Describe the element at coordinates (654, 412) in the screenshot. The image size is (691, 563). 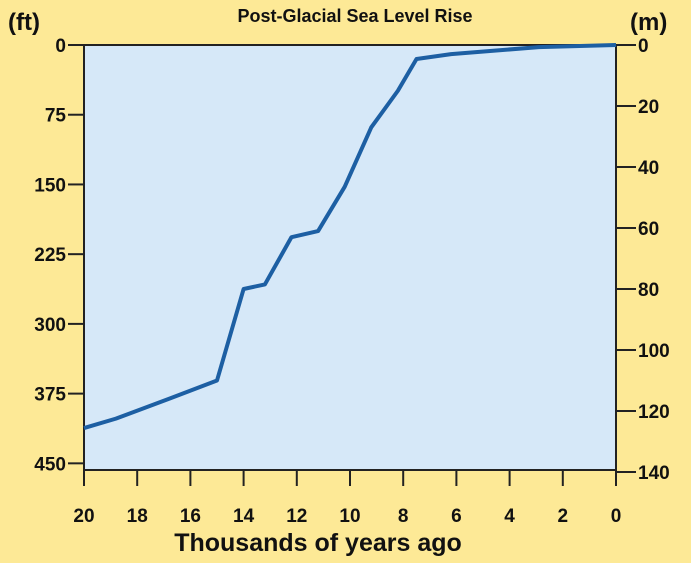
I see `right-y-tick-label: 120` at that location.